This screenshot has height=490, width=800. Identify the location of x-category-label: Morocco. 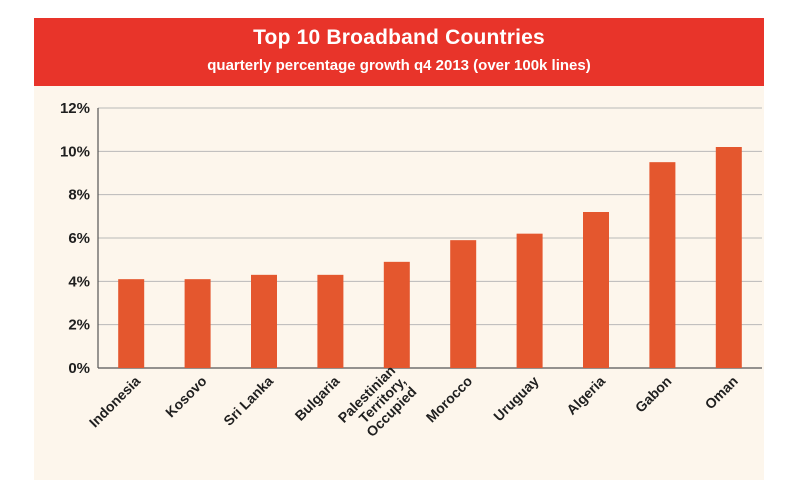
(449, 399).